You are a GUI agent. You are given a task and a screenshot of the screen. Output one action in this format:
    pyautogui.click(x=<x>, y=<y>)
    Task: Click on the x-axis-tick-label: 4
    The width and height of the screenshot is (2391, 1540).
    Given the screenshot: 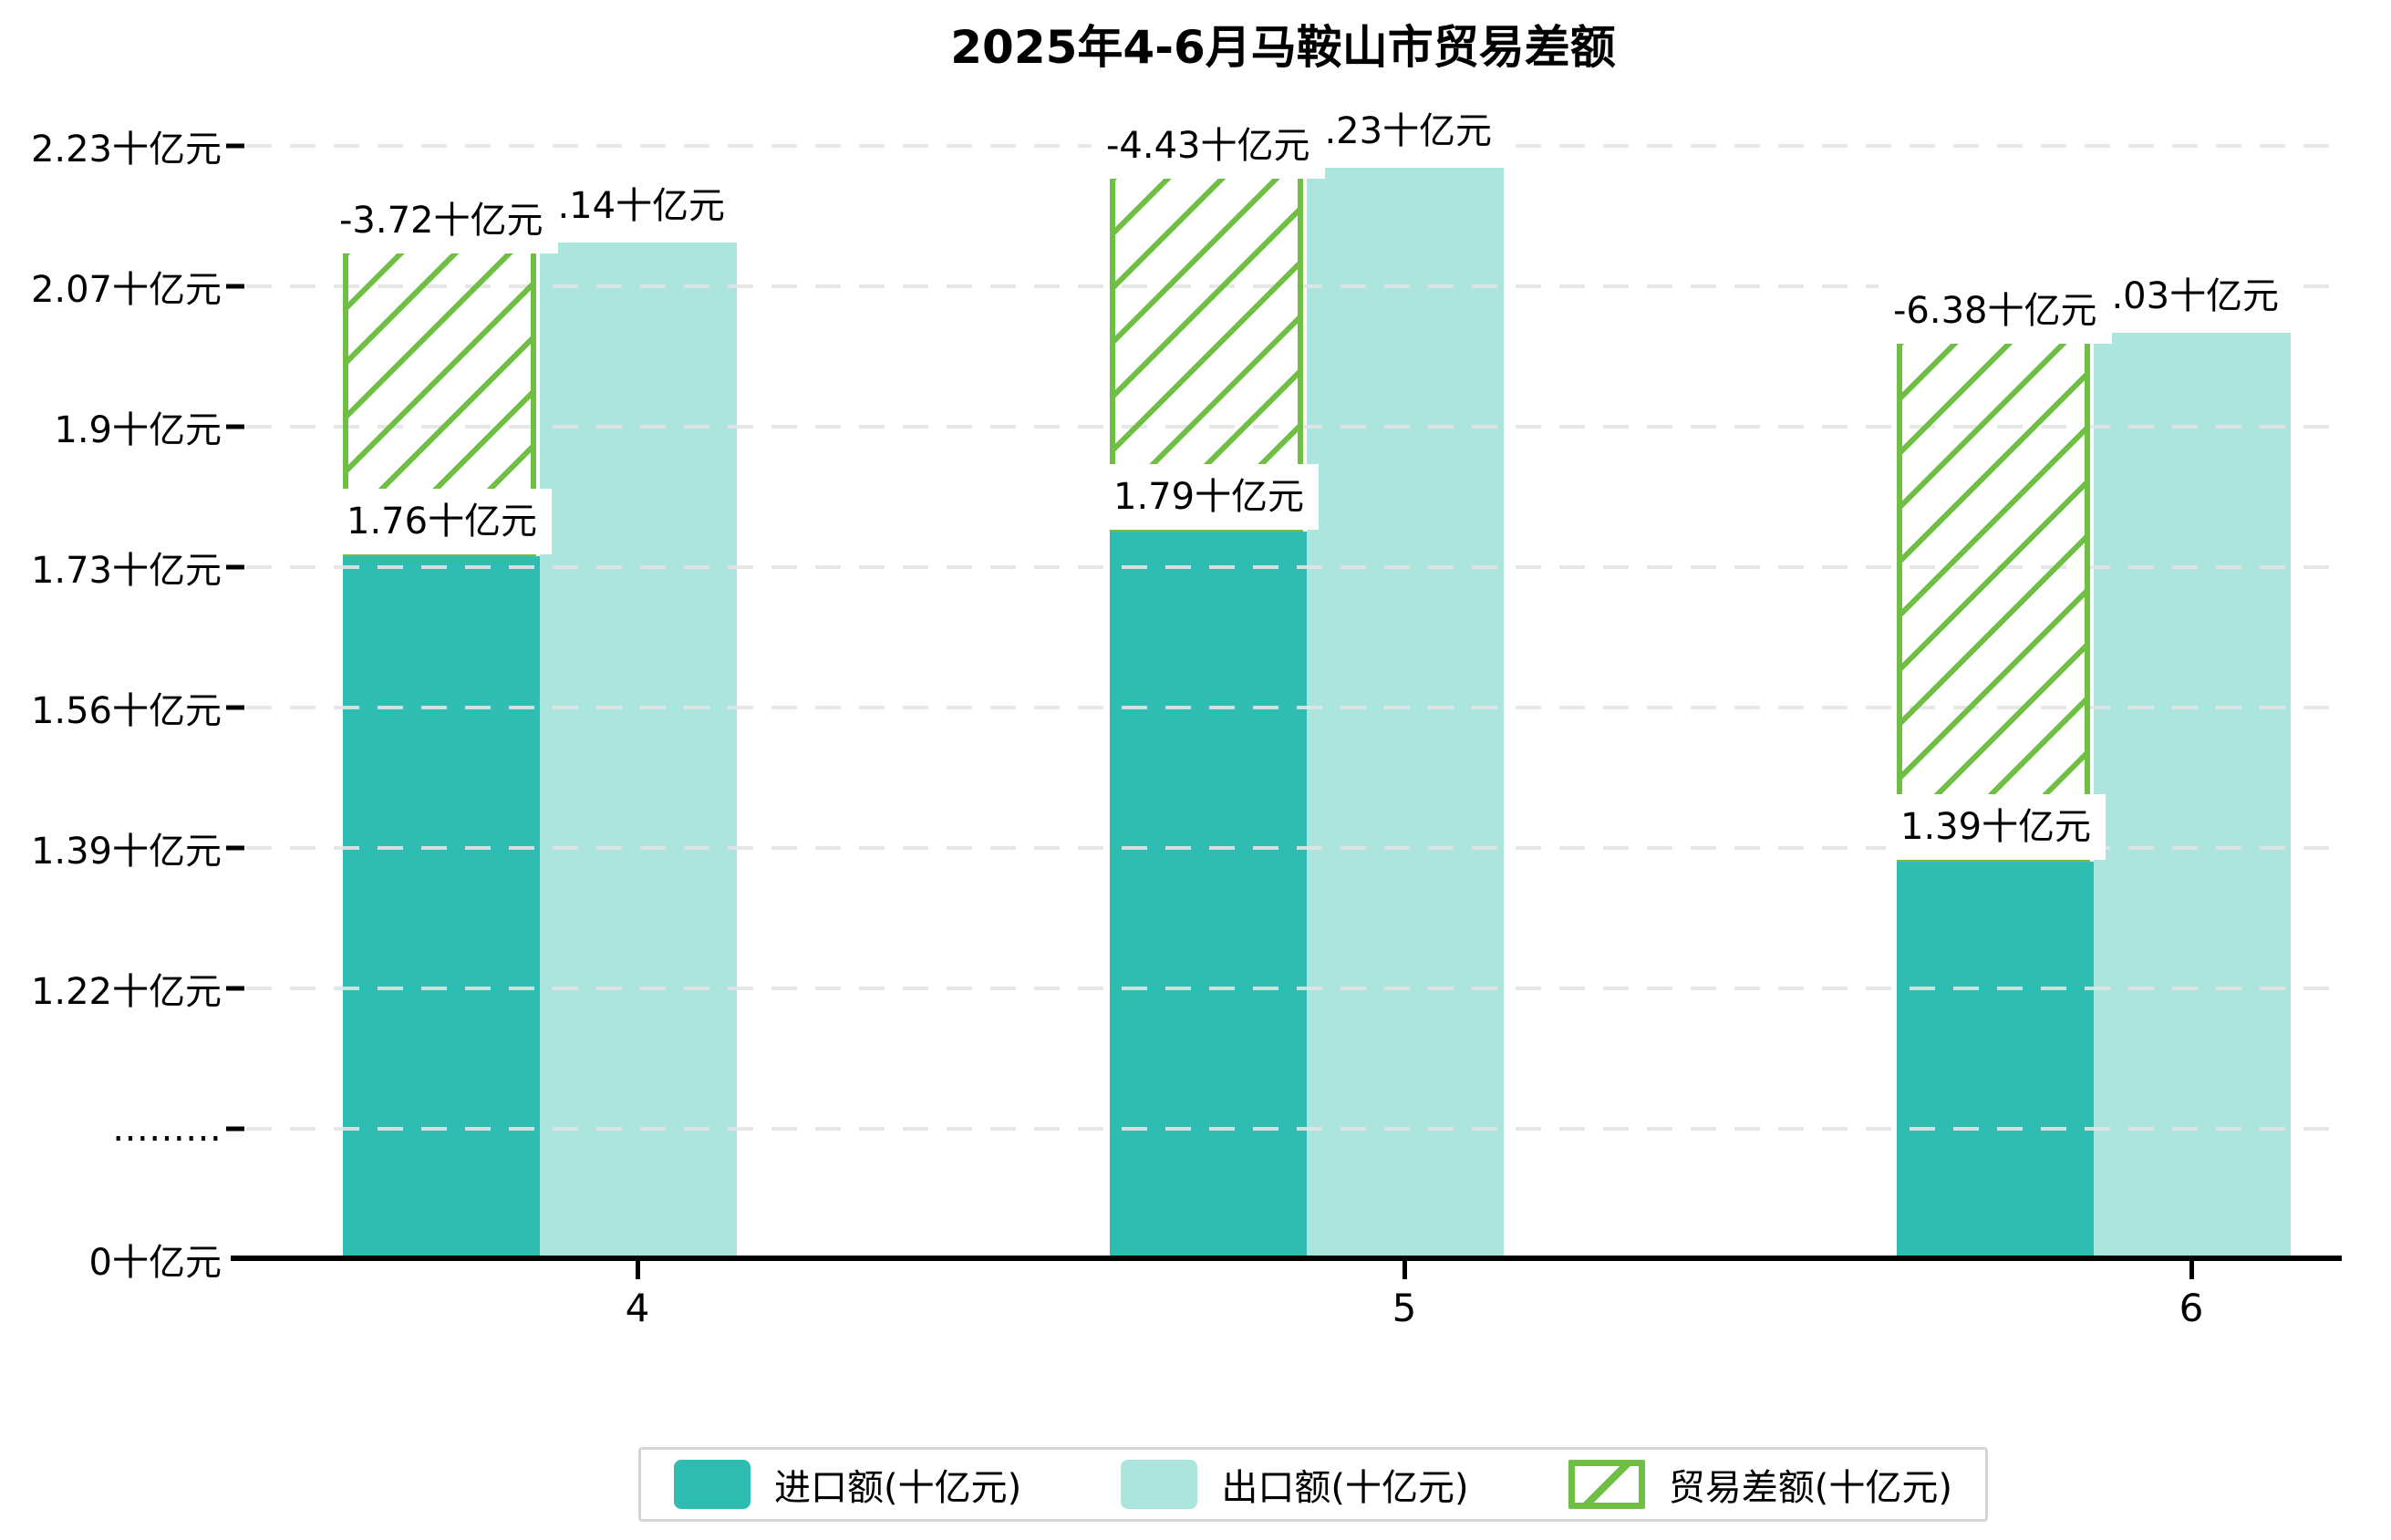 What is the action you would take?
    pyautogui.click(x=637, y=1308)
    